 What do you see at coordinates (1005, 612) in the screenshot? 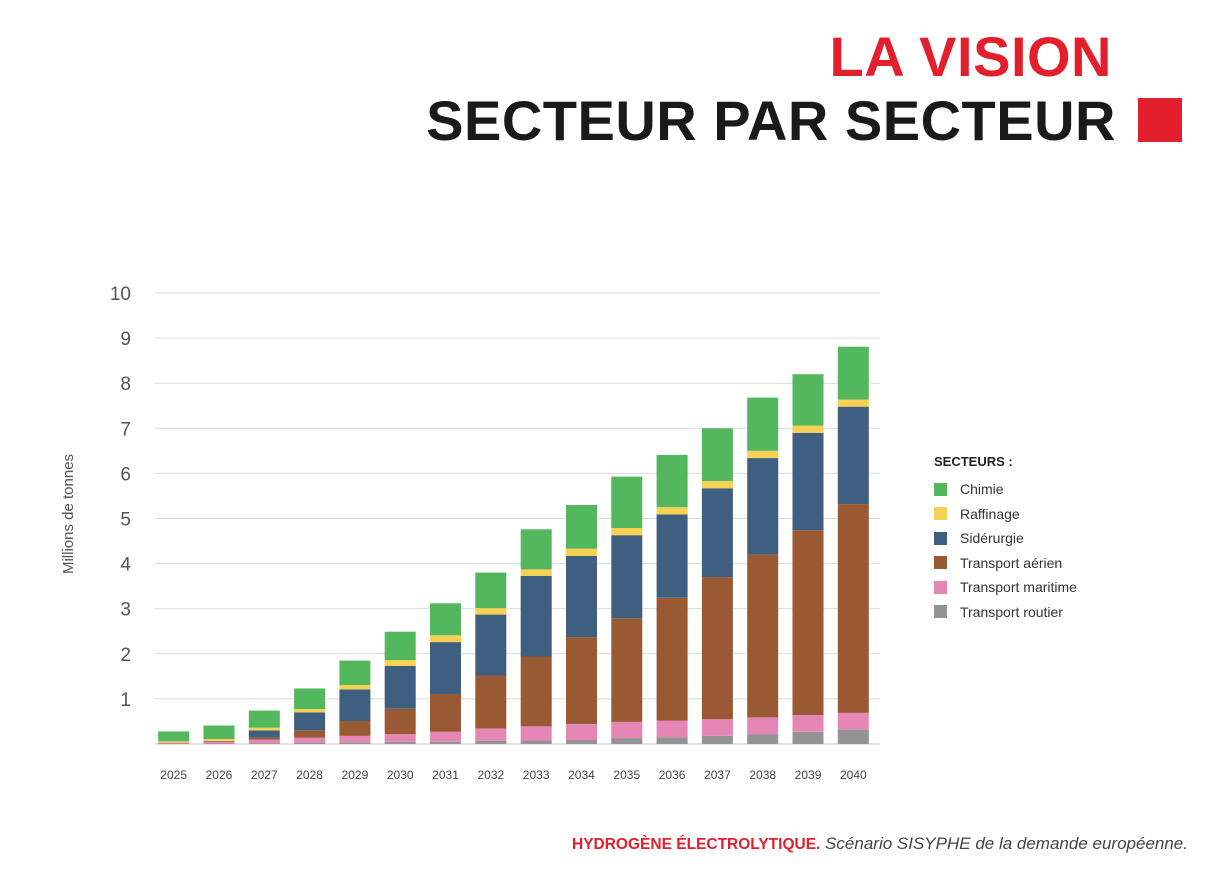
I see `legend-item: Transport routier` at bounding box center [1005, 612].